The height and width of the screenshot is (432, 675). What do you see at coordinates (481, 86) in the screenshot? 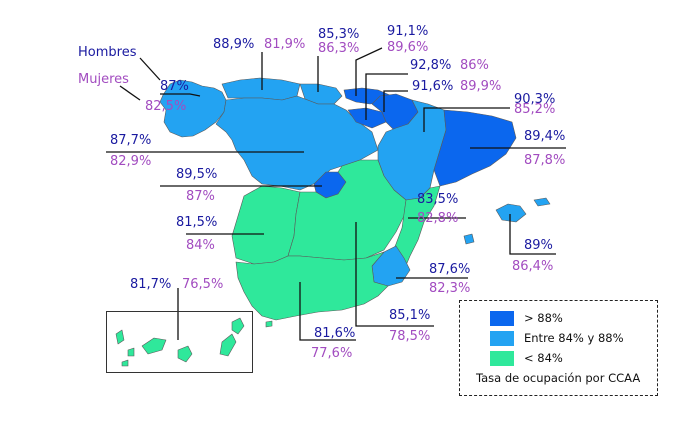
I see `value-women-la-rioja: 89,9%` at bounding box center [481, 86].